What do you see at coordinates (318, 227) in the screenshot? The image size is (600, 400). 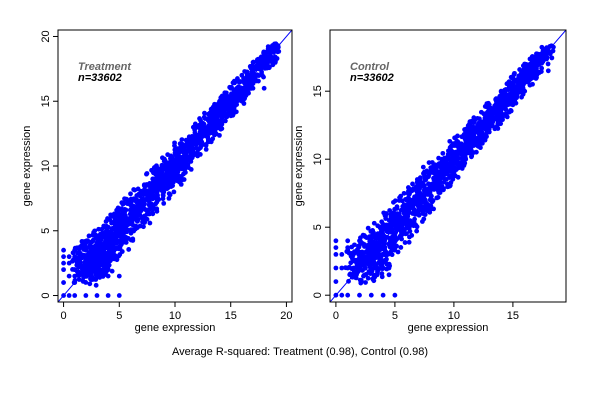 I see `y-tick-label: 5` at bounding box center [318, 227].